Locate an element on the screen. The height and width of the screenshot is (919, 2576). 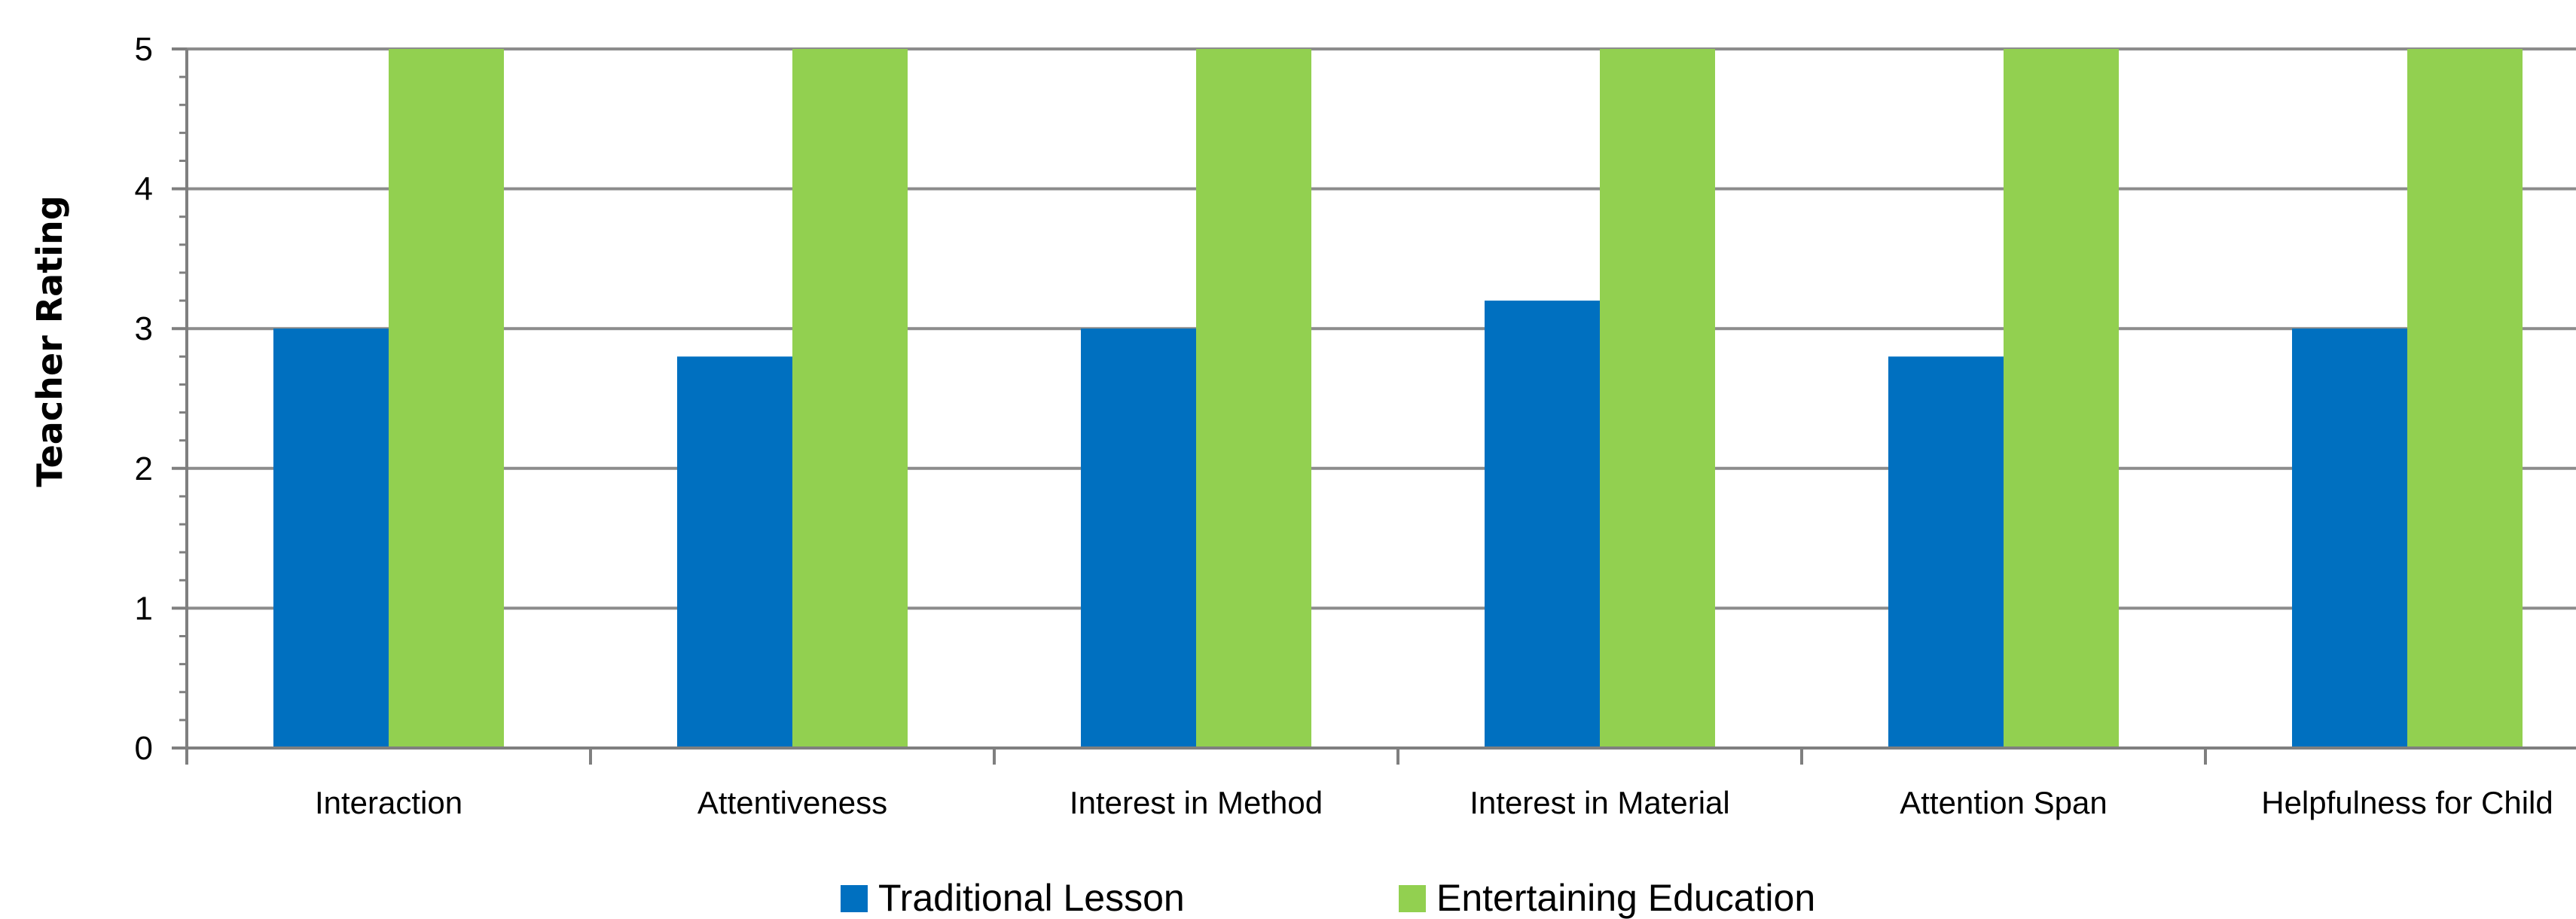
y-tick-label: 3 is located at coordinates (144, 328).